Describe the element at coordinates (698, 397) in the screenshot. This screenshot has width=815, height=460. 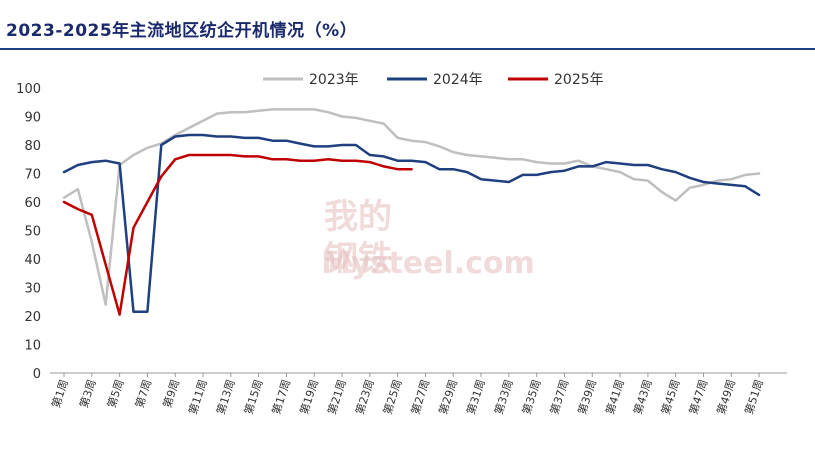
I see `x-tick-label: 第47周` at that location.